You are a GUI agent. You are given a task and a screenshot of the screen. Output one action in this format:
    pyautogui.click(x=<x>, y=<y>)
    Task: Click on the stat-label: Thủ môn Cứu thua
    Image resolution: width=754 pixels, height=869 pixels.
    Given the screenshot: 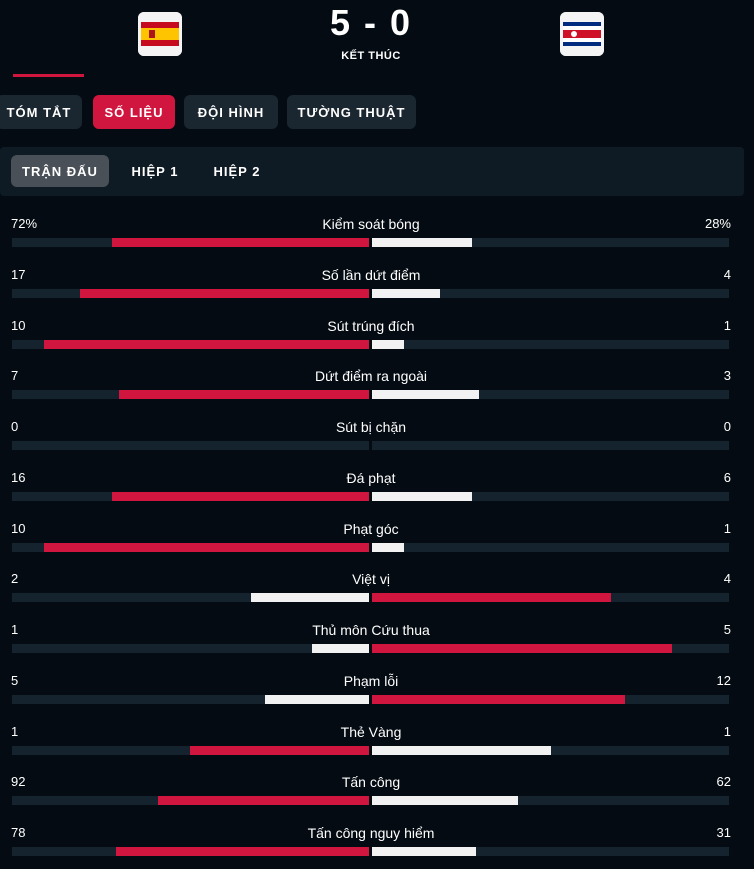 What is the action you would take?
    pyautogui.click(x=371, y=630)
    